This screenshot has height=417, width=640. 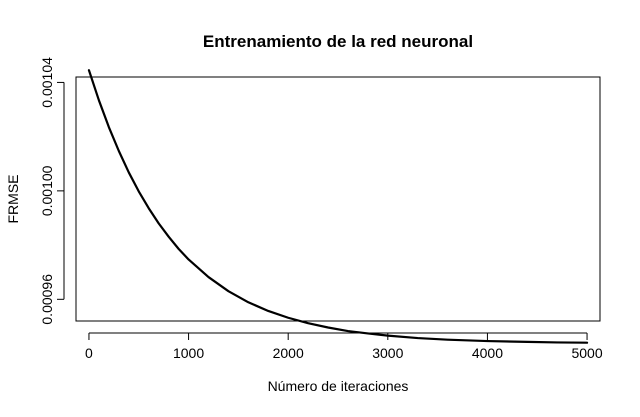 What do you see at coordinates (47, 190) in the screenshot?
I see `y-tick-label: 0.00100` at bounding box center [47, 190].